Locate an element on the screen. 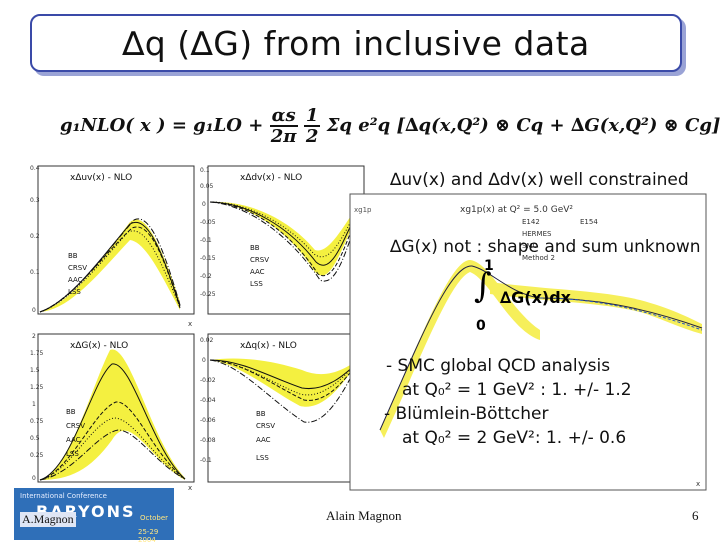  q-curve-lss is located at coordinates (285, 391).